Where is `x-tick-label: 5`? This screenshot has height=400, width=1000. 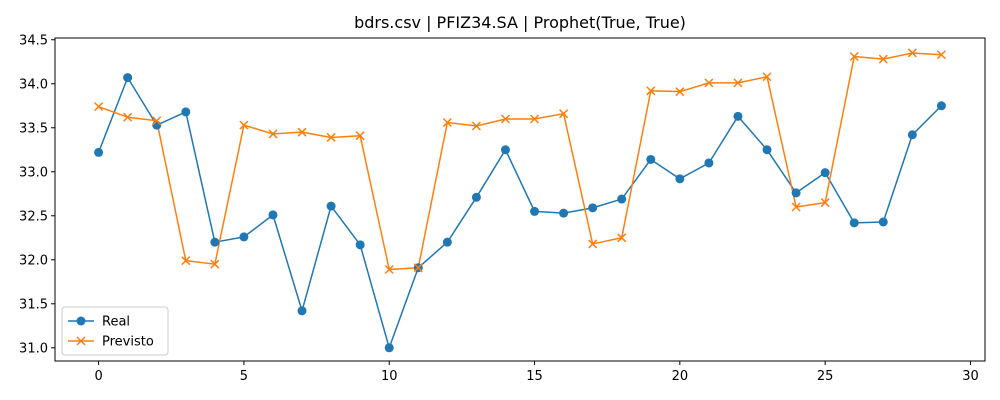
x-tick-label: 5 is located at coordinates (244, 376).